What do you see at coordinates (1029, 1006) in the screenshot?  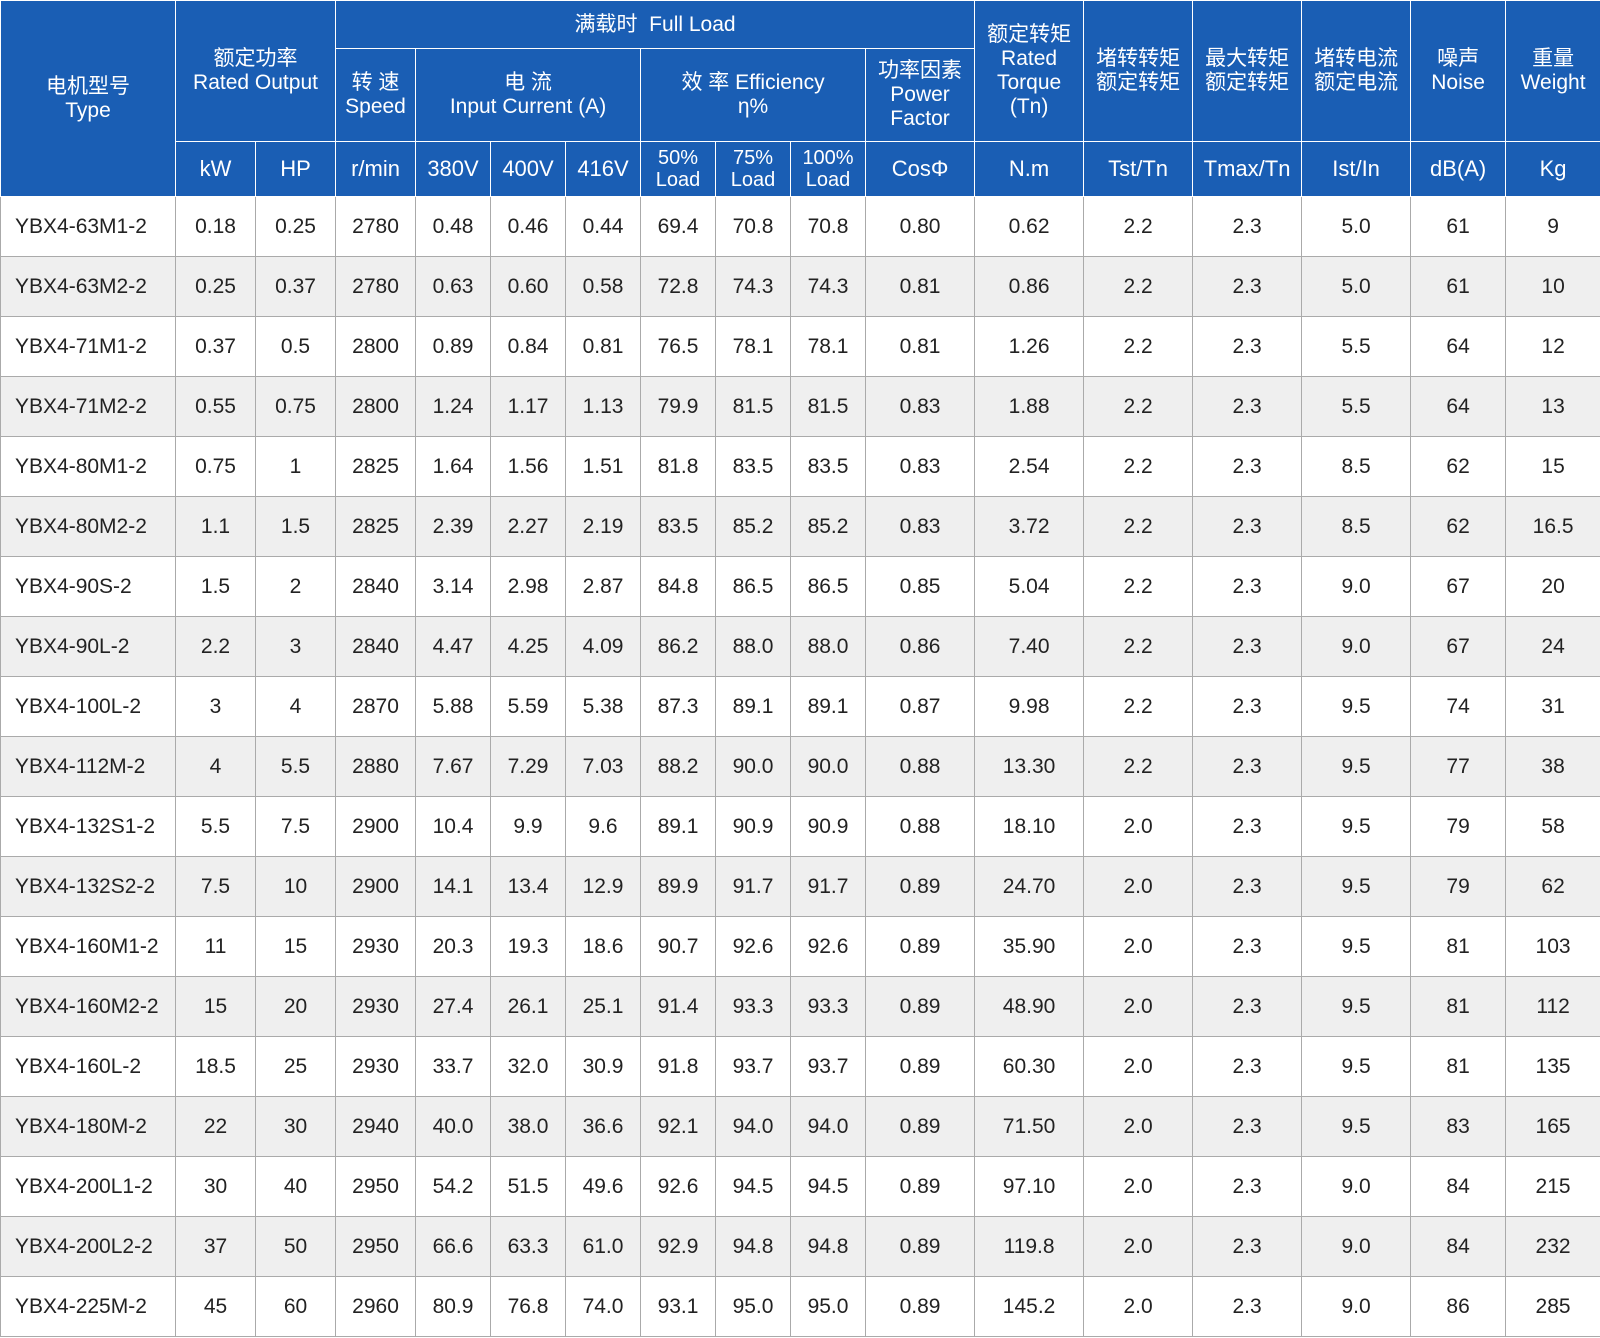 I see `value-cell: 48.90` at bounding box center [1029, 1006].